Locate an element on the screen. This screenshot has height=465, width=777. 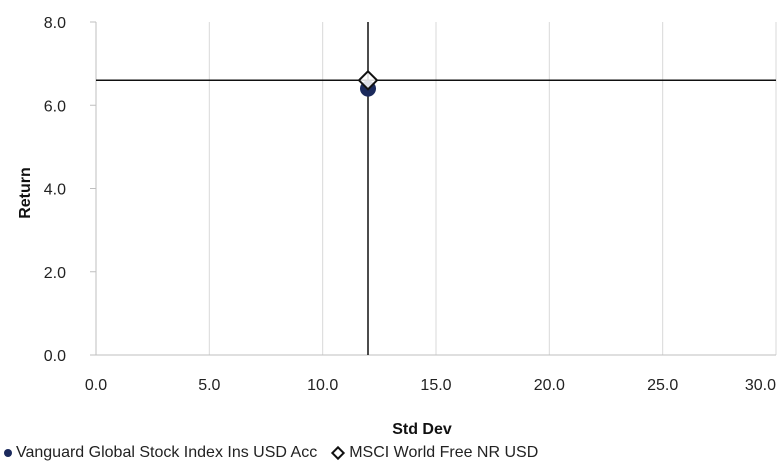
circle-marker-icon is located at coordinates (8, 453).